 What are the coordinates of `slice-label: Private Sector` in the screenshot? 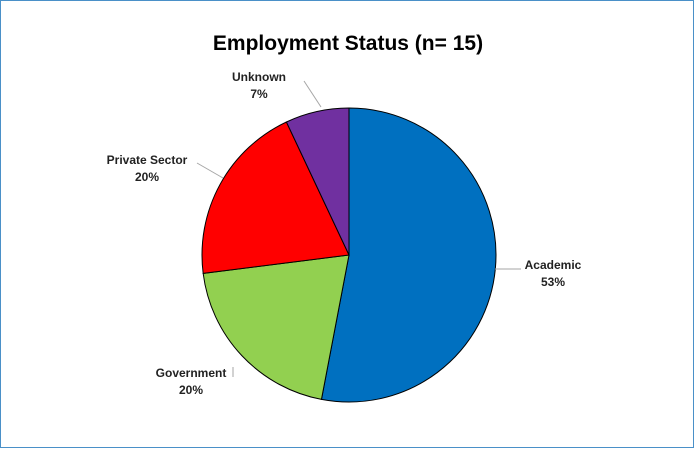 It's located at (147, 160).